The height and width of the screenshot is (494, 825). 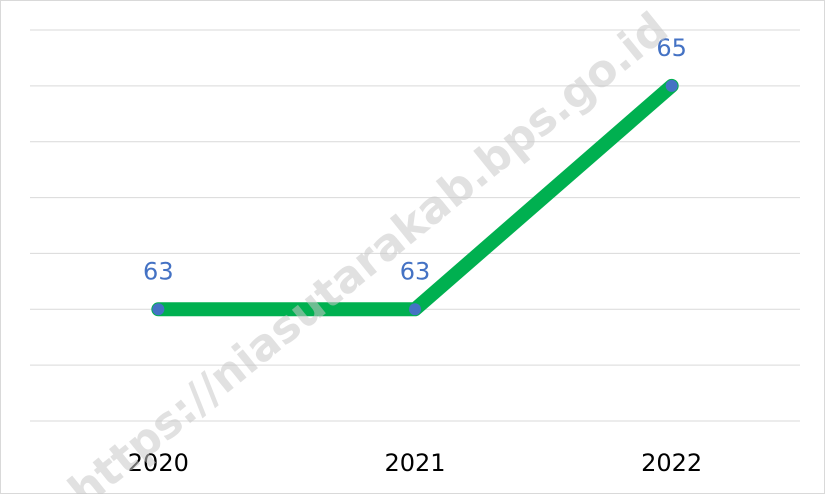 What do you see at coordinates (158, 463) in the screenshot?
I see `x-tick-label: 2020` at bounding box center [158, 463].